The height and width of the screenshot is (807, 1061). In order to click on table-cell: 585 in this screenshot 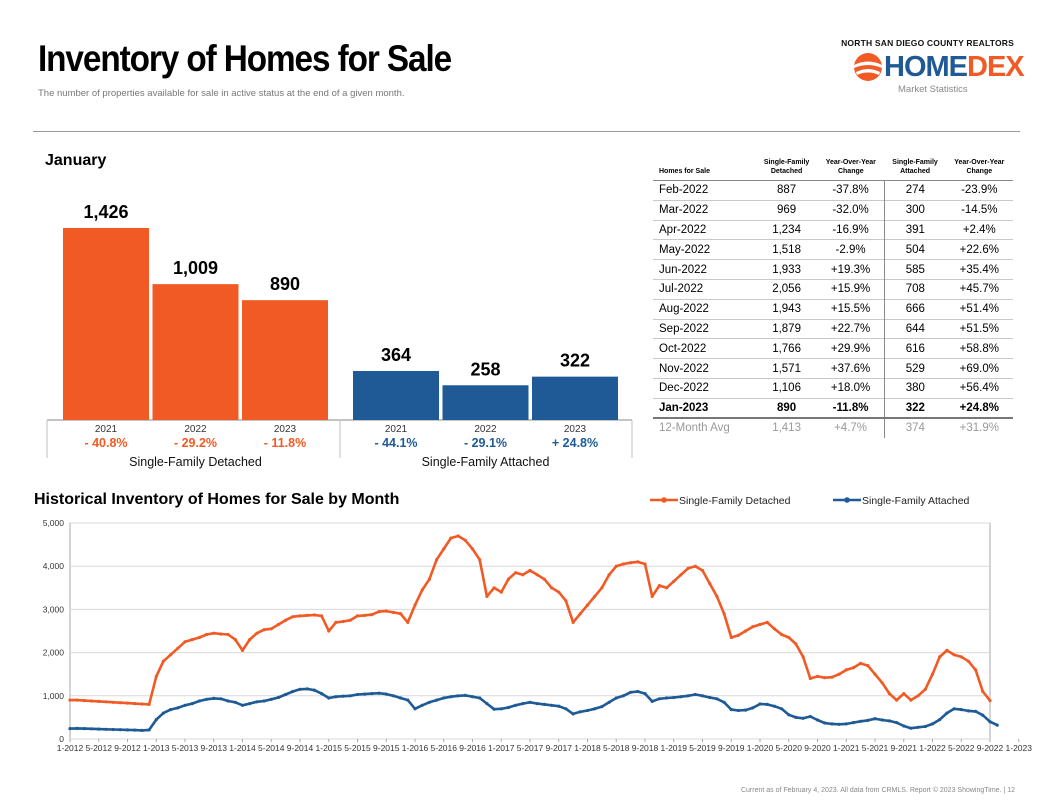, I will do `click(914, 269)`.